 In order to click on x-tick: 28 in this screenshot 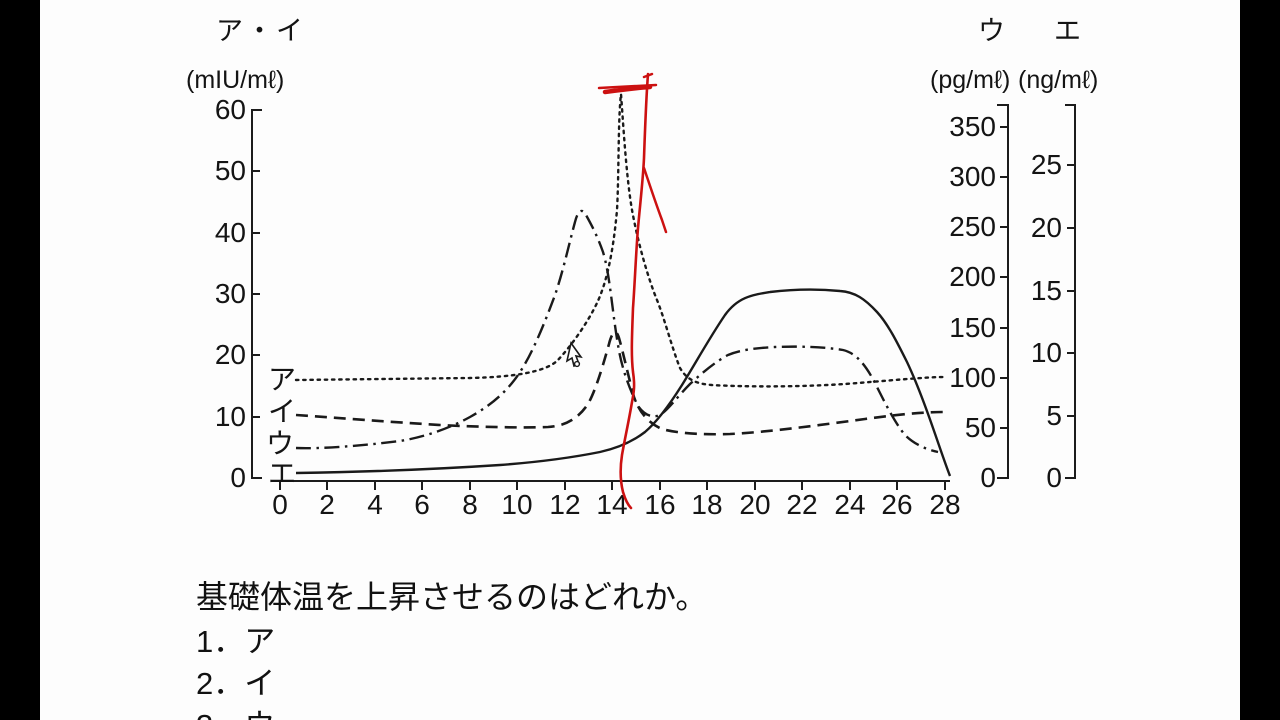, I will do `click(944, 504)`.